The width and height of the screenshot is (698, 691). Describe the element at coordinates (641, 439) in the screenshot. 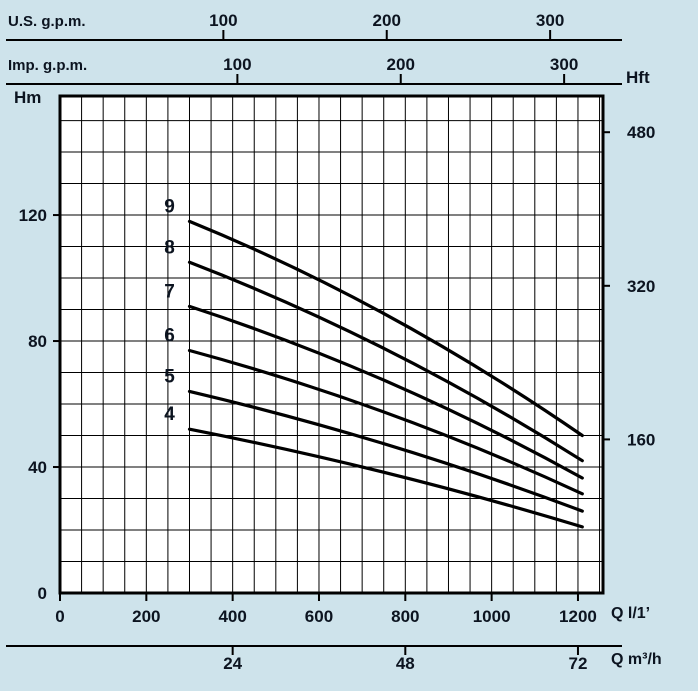

I see `y-right-tick-label: 160` at that location.